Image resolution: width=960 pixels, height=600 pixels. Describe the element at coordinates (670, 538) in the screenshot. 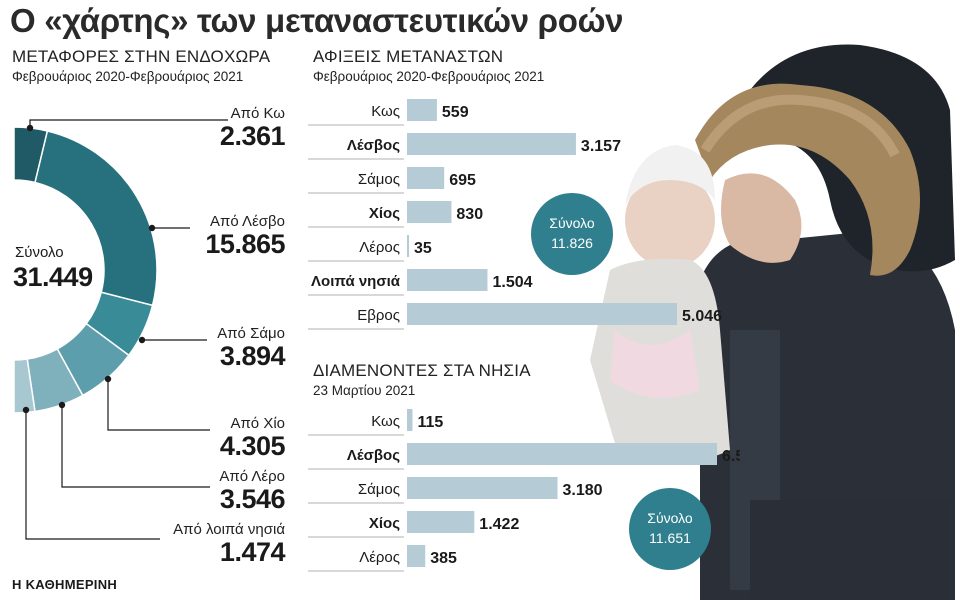

I see `residents-total-value: 11.651` at that location.